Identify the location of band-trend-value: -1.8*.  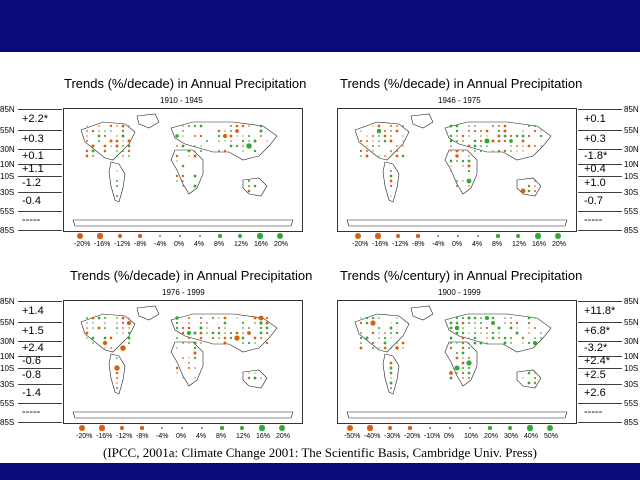
(596, 155).